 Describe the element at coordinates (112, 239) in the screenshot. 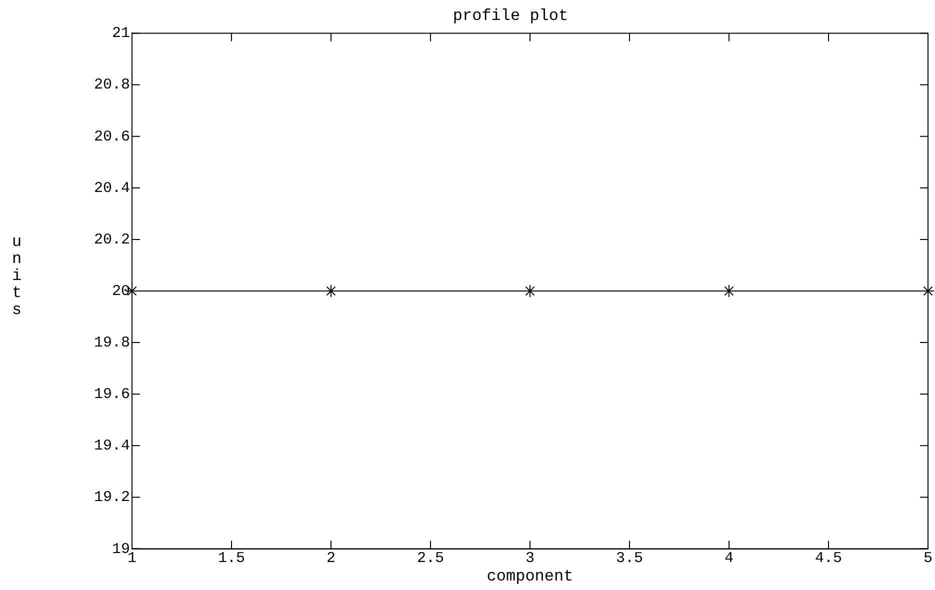

I see `y-tick-label: 20.2` at that location.